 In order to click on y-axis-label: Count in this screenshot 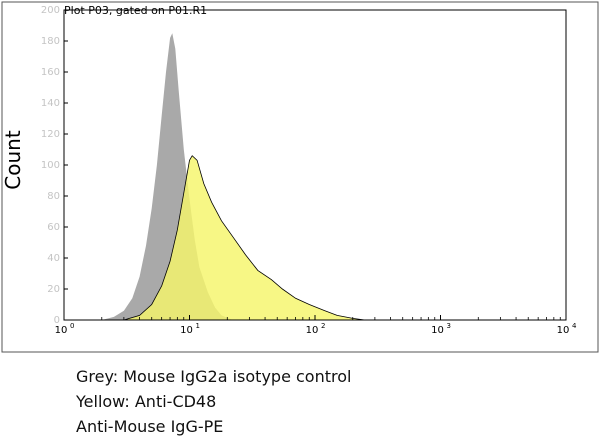, I will do `click(13, 160)`.